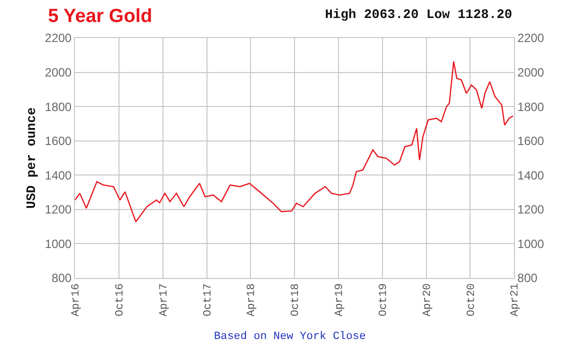 The height and width of the screenshot is (346, 570). What do you see at coordinates (58, 141) in the screenshot?
I see `y-tick-label: 1600` at bounding box center [58, 141].